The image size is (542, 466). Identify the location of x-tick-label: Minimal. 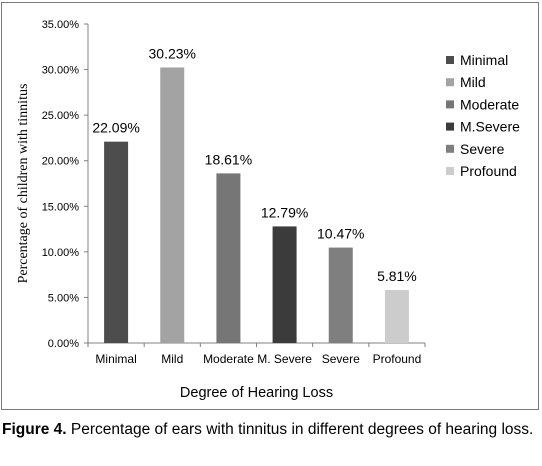
(115, 359).